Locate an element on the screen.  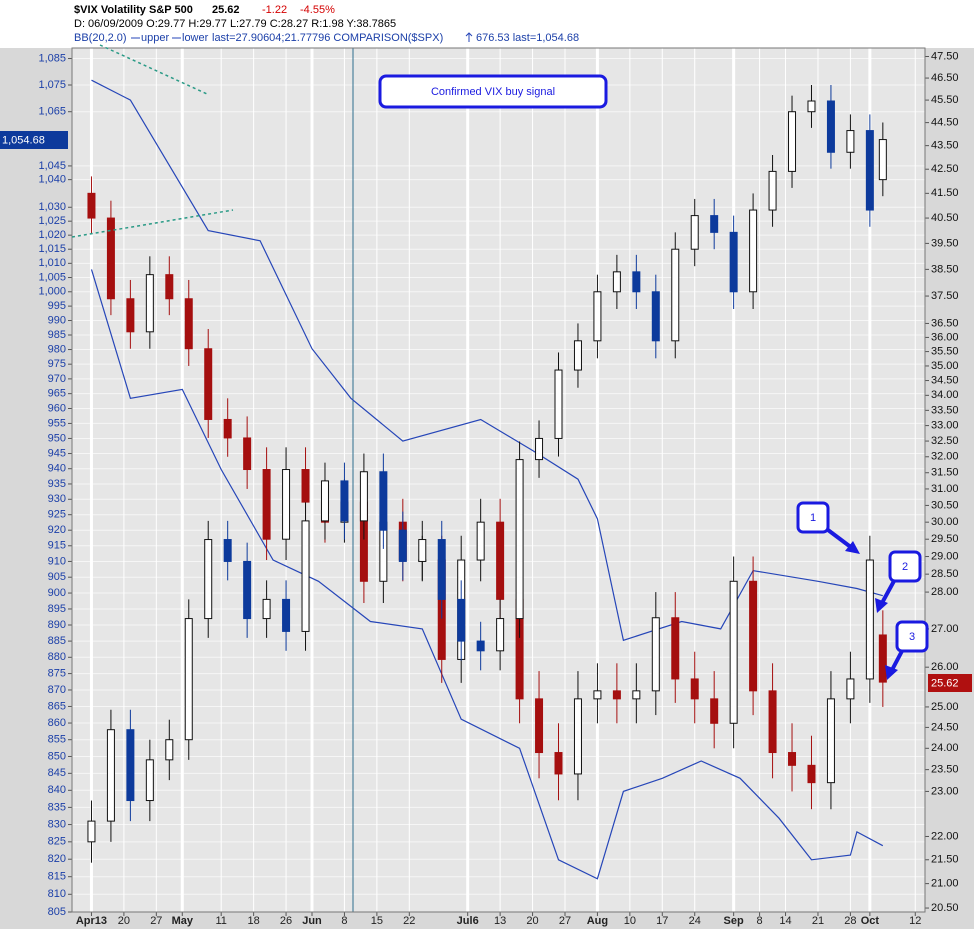
left-axis-area is located at coordinates (36, 488).